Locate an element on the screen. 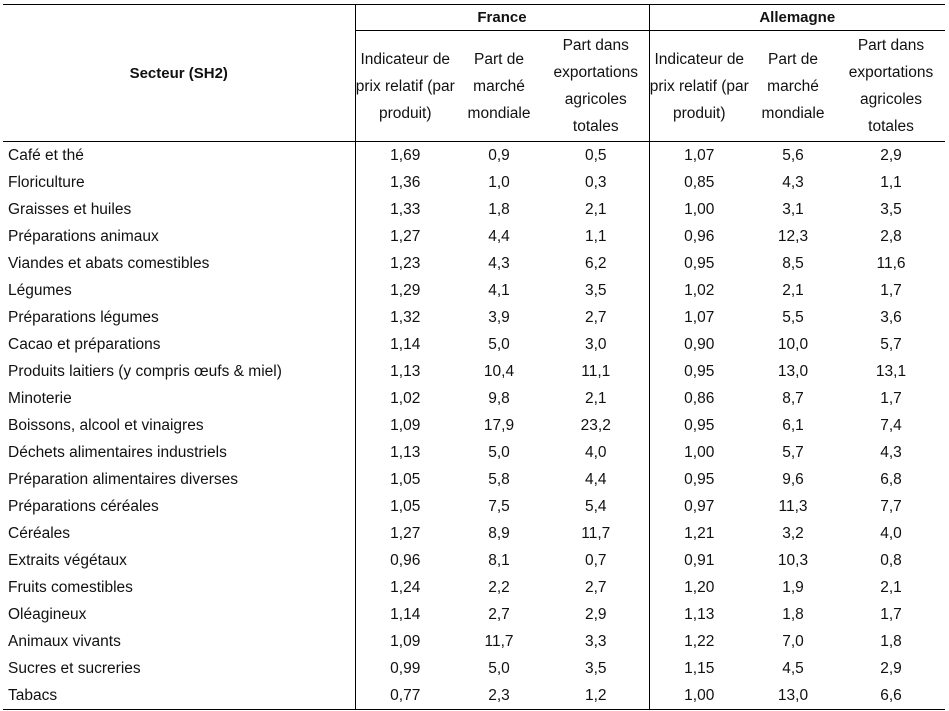 This screenshot has height=711, width=949. table-row: Floriculture 1,36 1,0 0,3 0,85 4,3 1,1 is located at coordinates (474, 182).